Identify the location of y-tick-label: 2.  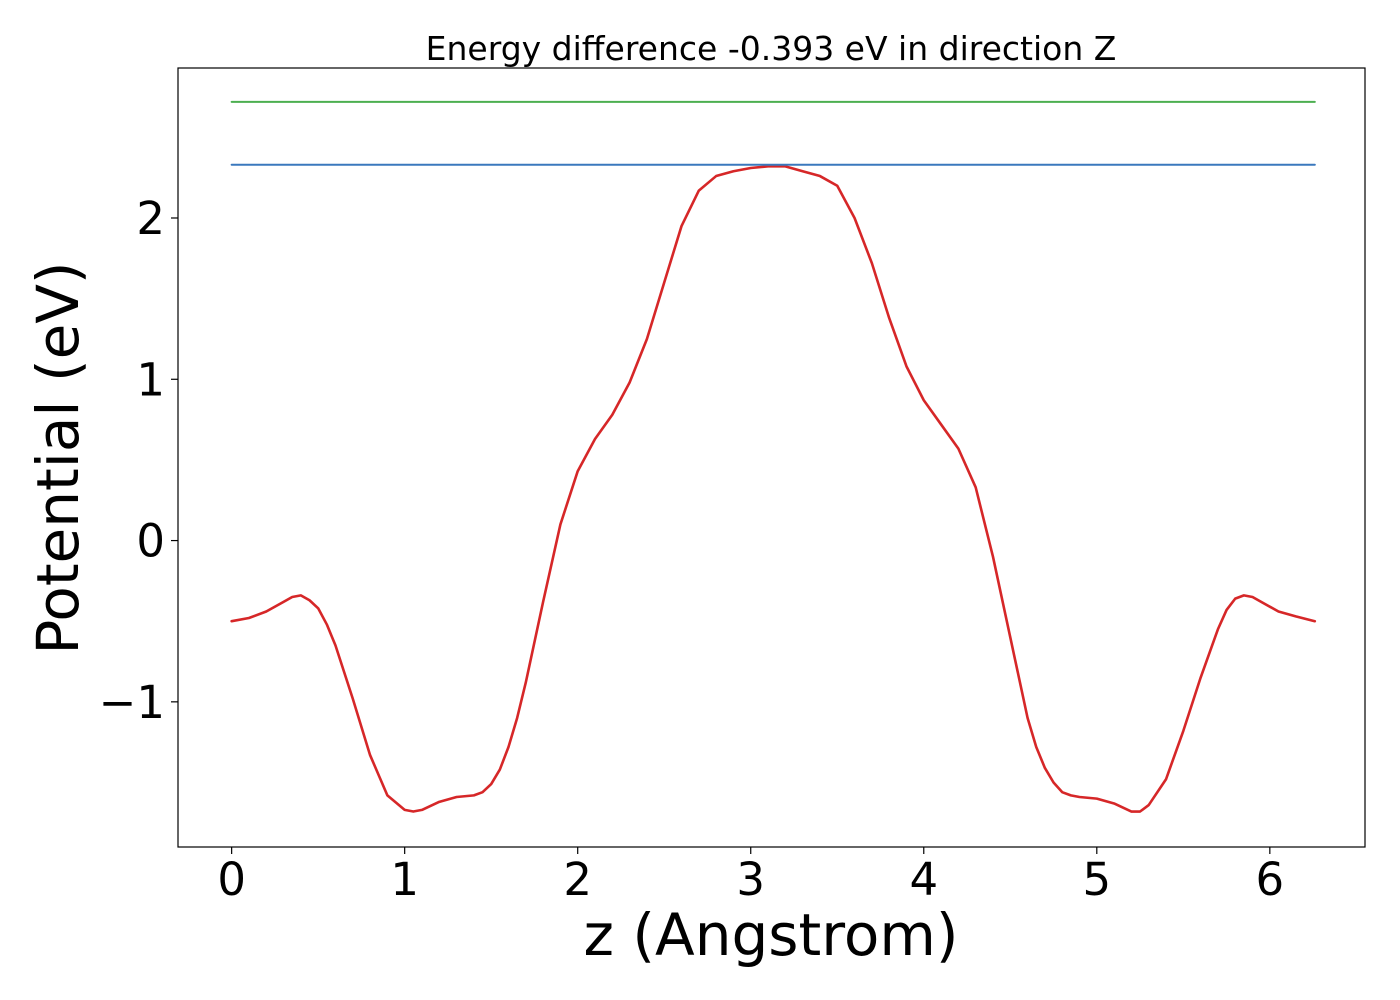
(150, 218).